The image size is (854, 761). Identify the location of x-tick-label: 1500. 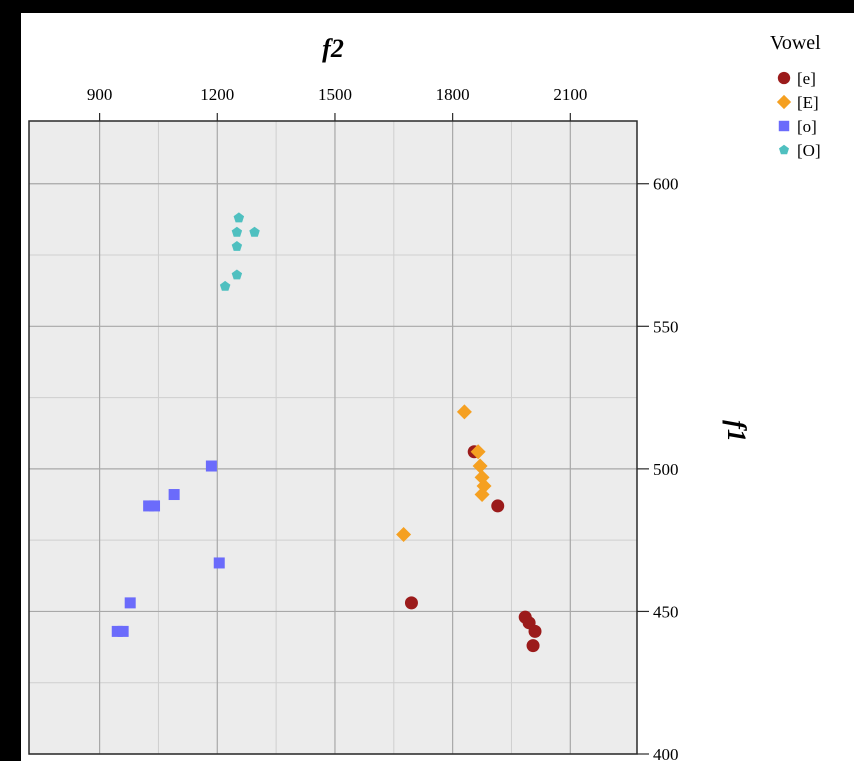
(335, 94).